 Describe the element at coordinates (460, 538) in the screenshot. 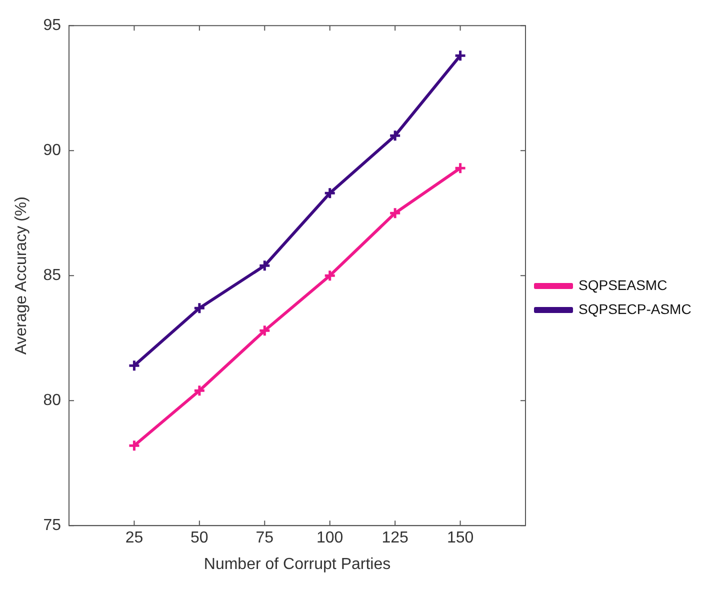

I see `x-tick-label: 150` at that location.